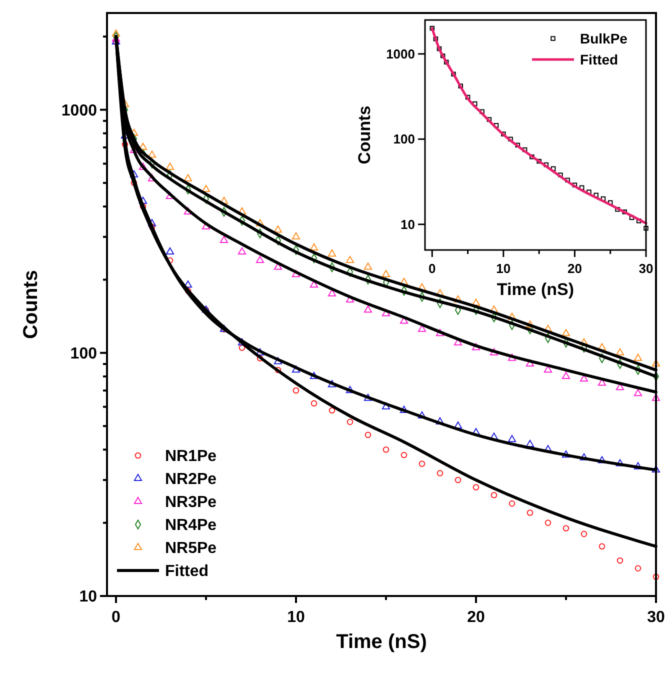  What do you see at coordinates (191, 549) in the screenshot?
I see `legend-label: NR5Pe` at bounding box center [191, 549].